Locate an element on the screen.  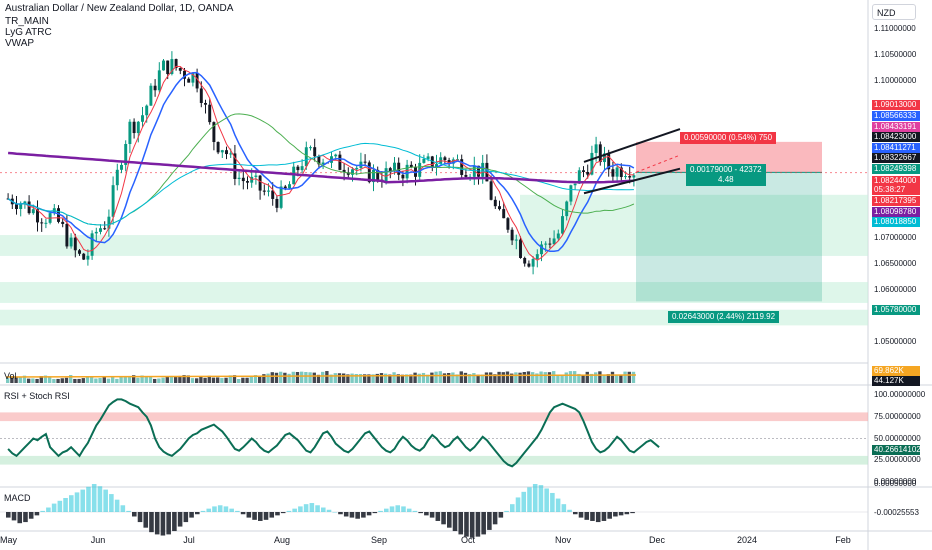
time-tick-label: Aug is located at coordinates (282, 540).